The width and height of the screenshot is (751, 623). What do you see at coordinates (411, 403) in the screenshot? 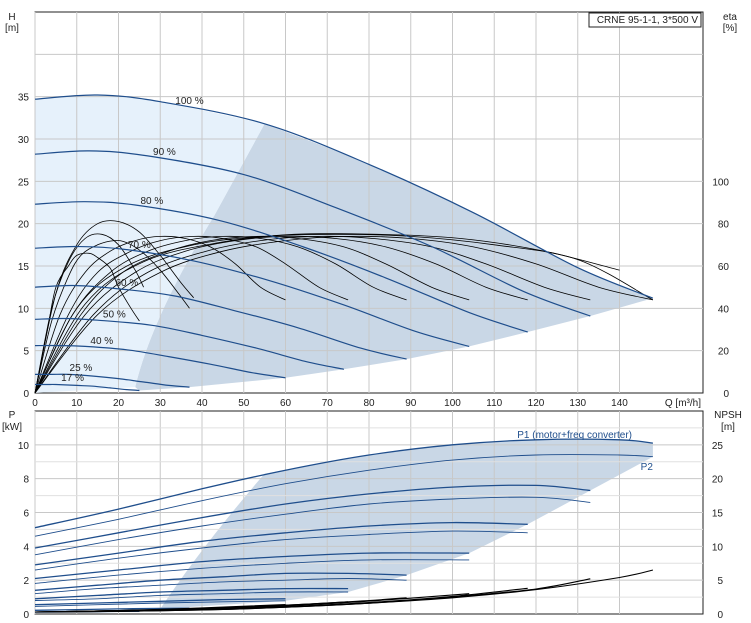
I see `flow-tick-label: 90` at bounding box center [411, 403].